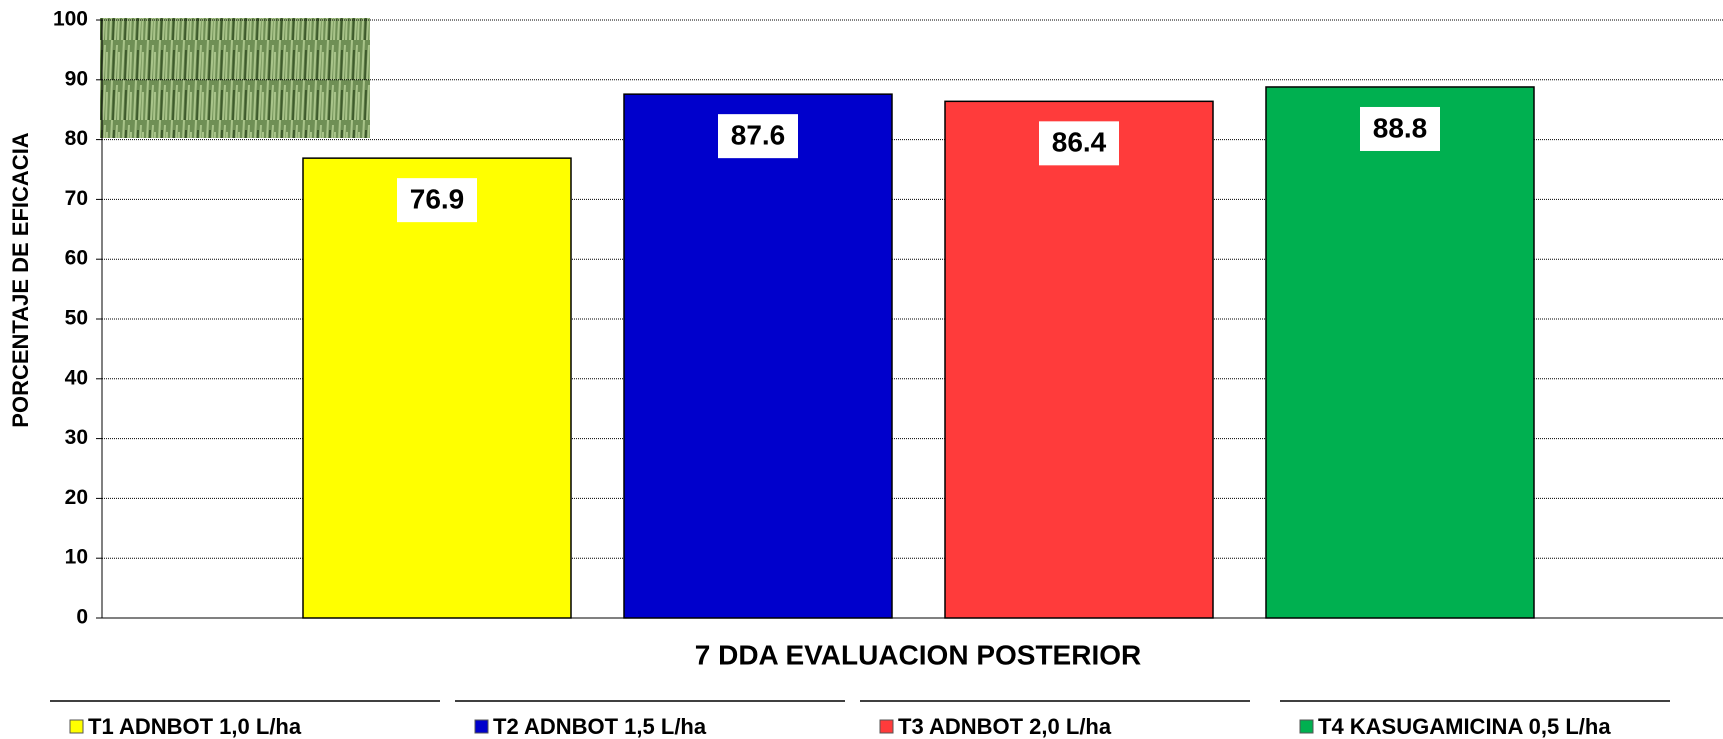 The width and height of the screenshot is (1723, 739). What do you see at coordinates (600, 726) in the screenshot?
I see `legend-label: T2 ADNBOT 1,5 L/ha` at bounding box center [600, 726].